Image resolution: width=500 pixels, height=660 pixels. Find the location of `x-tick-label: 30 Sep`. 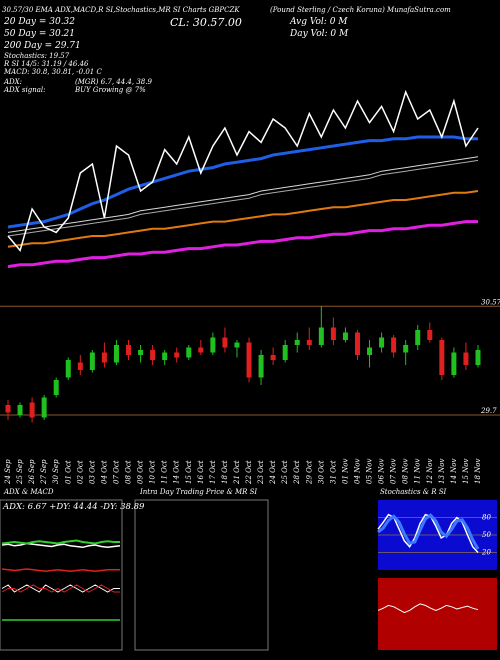

x-tick-label: 30 Sep is located at coordinates (56, 471).